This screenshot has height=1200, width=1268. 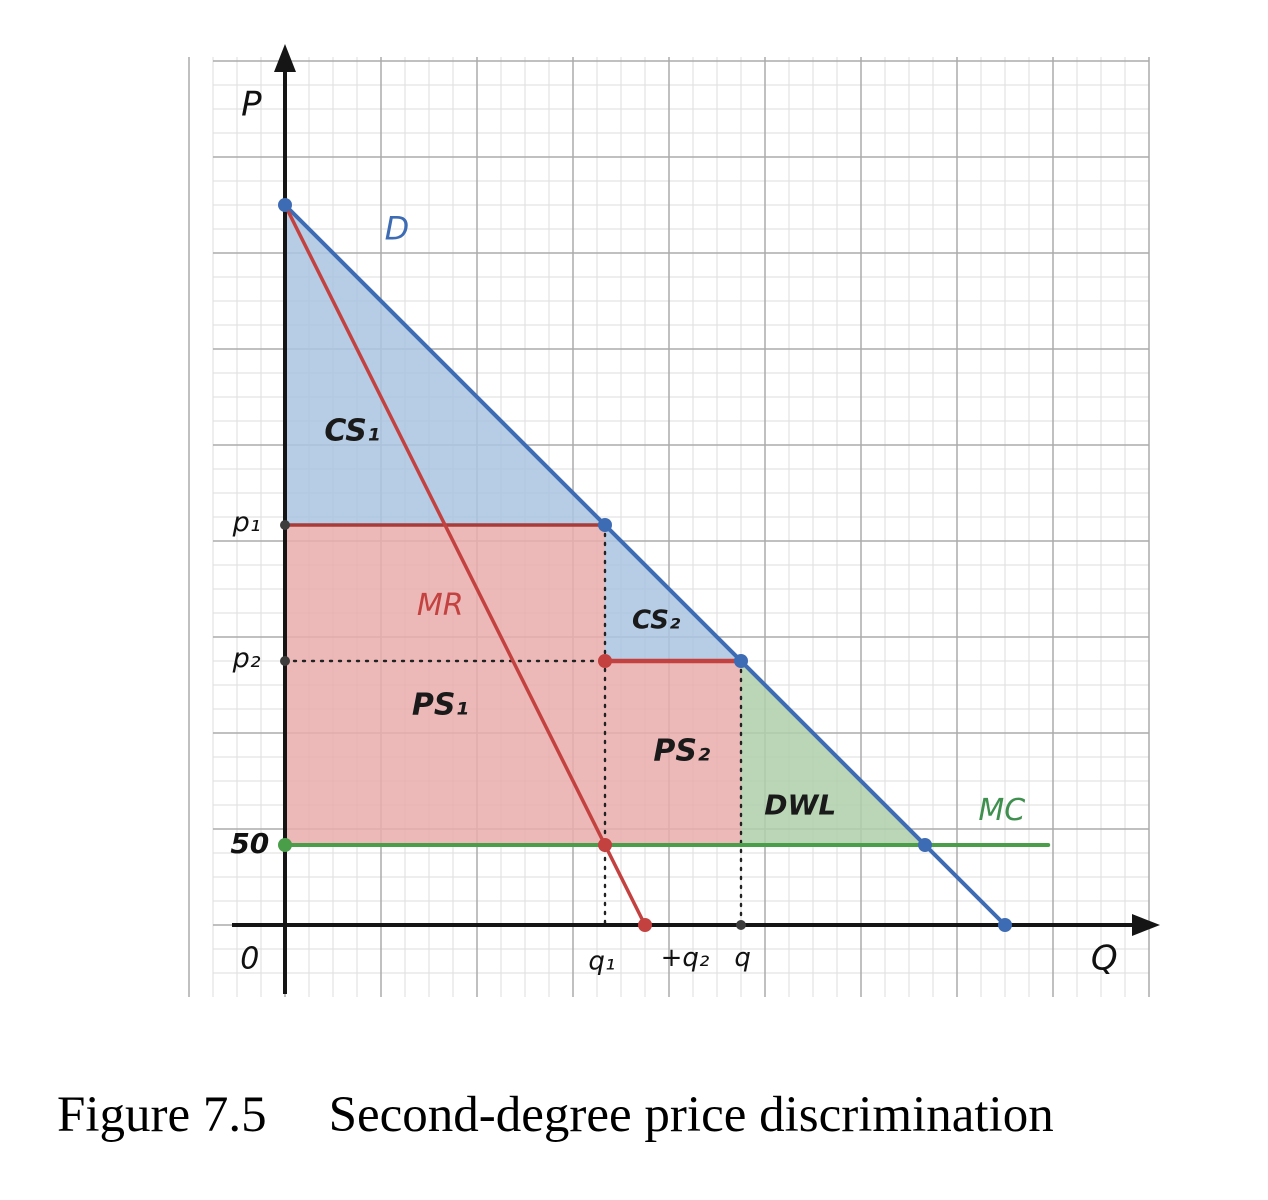 What do you see at coordinates (1005, 925) in the screenshot?
I see `point-demand-x-intercept` at bounding box center [1005, 925].